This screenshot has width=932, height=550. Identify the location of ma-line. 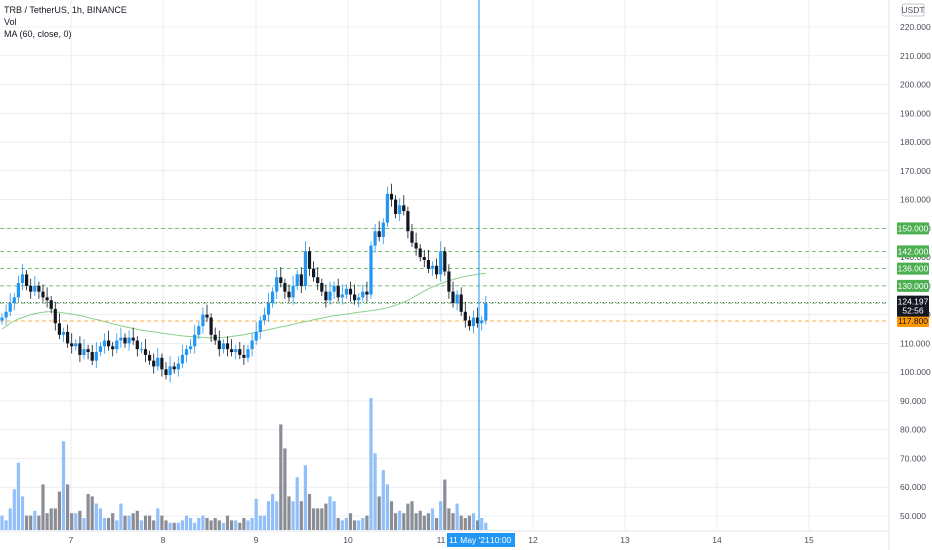
(243, 306).